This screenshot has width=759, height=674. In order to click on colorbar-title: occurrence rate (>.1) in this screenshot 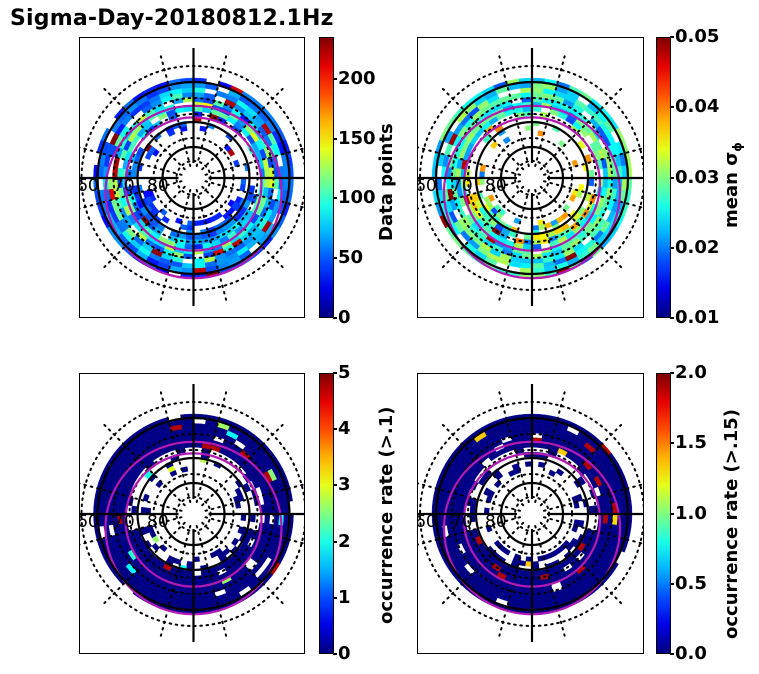, I will do `click(386, 515)`.